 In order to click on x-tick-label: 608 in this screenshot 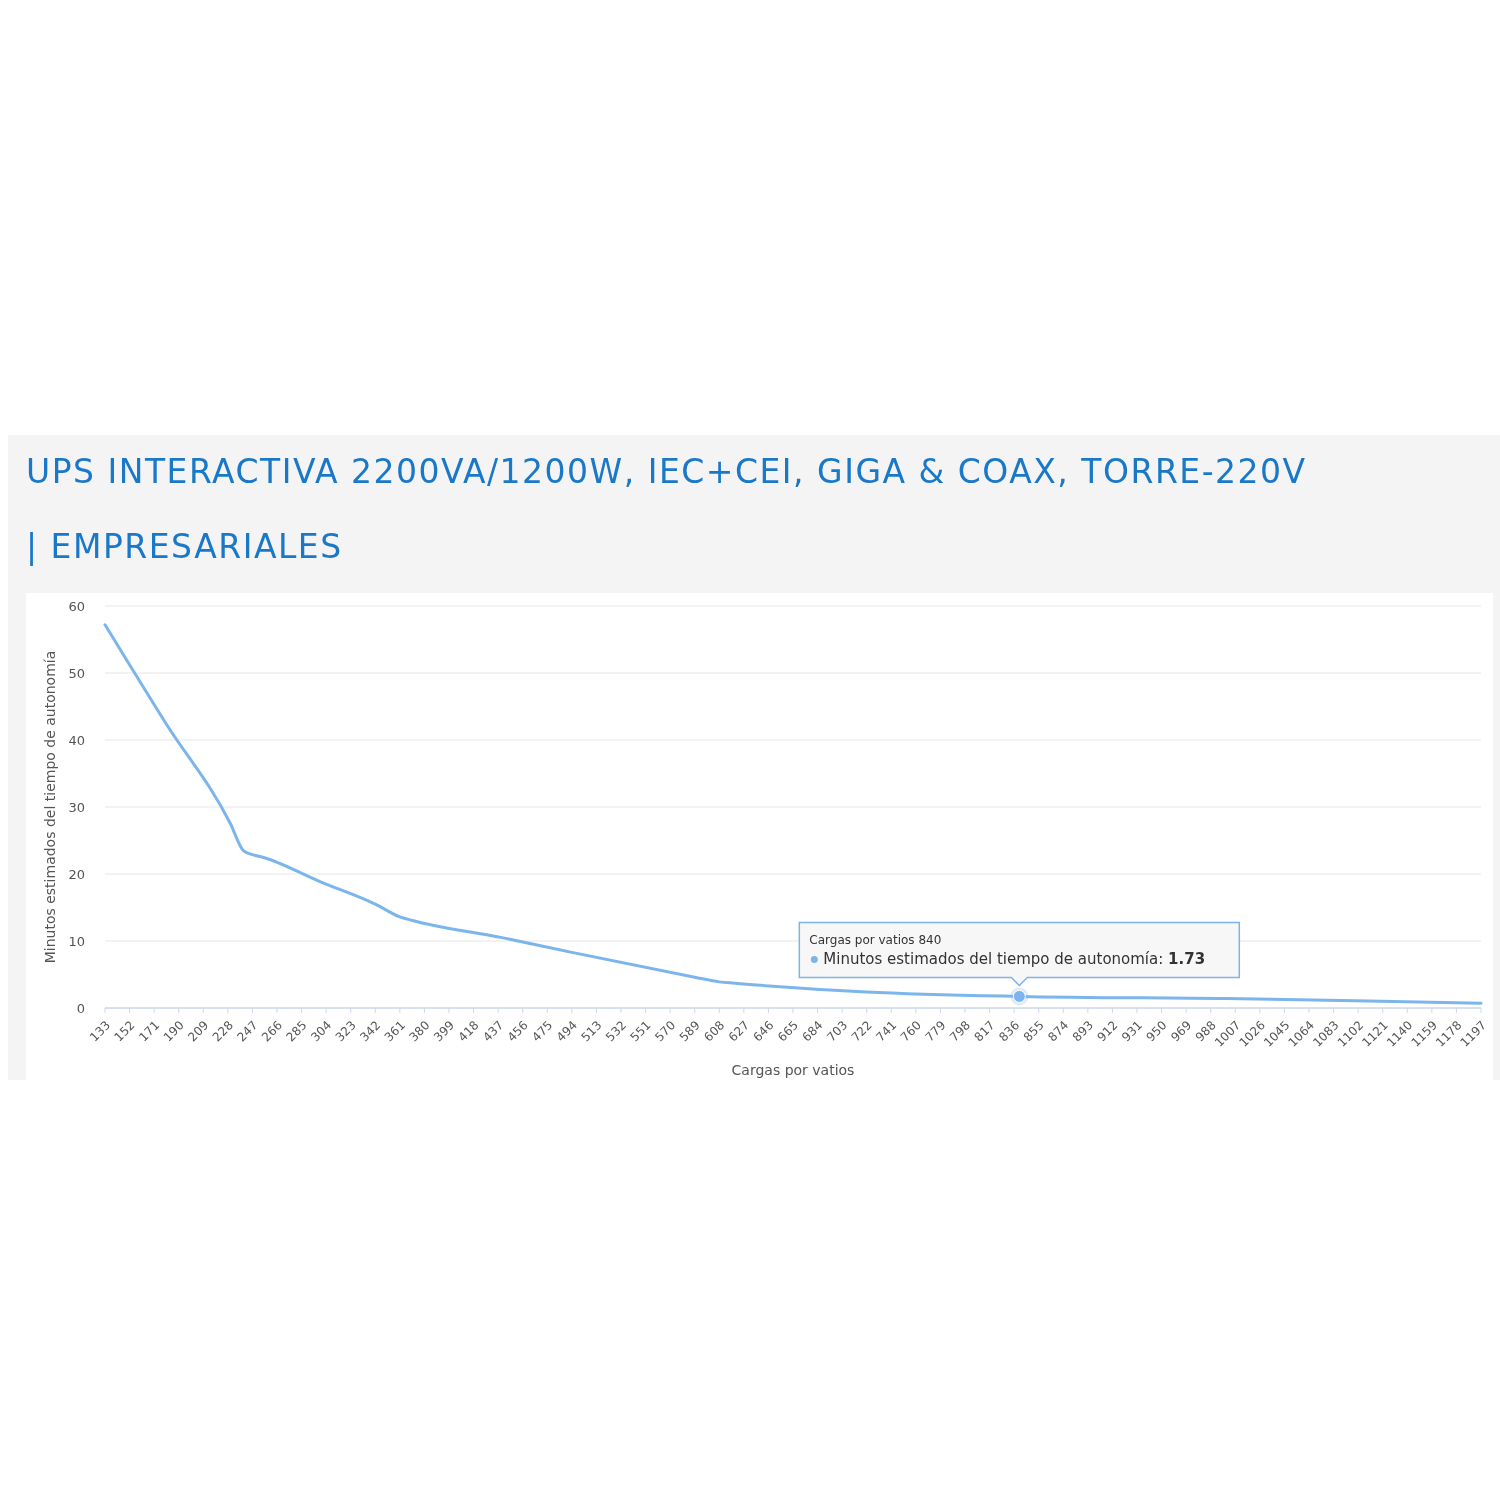, I will do `click(714, 1031)`.